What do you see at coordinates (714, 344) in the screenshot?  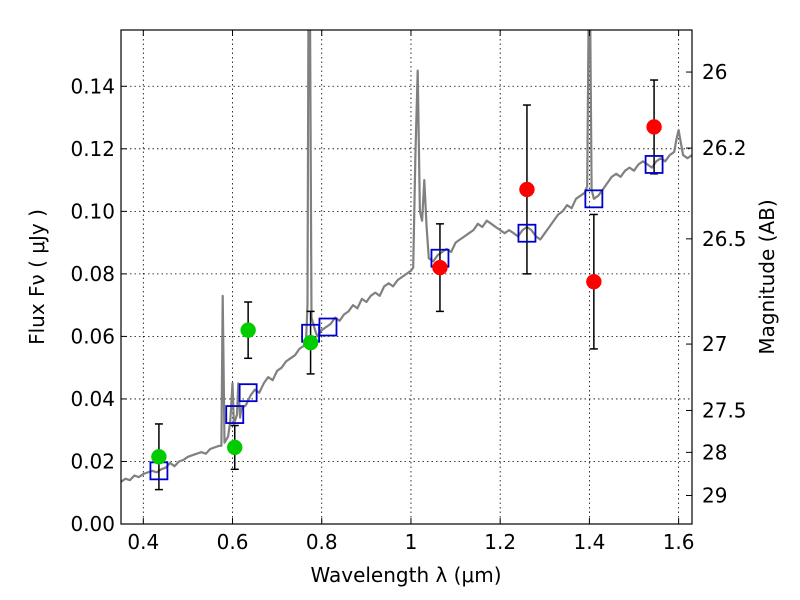 I see `y2-tick-label: 27` at bounding box center [714, 344].